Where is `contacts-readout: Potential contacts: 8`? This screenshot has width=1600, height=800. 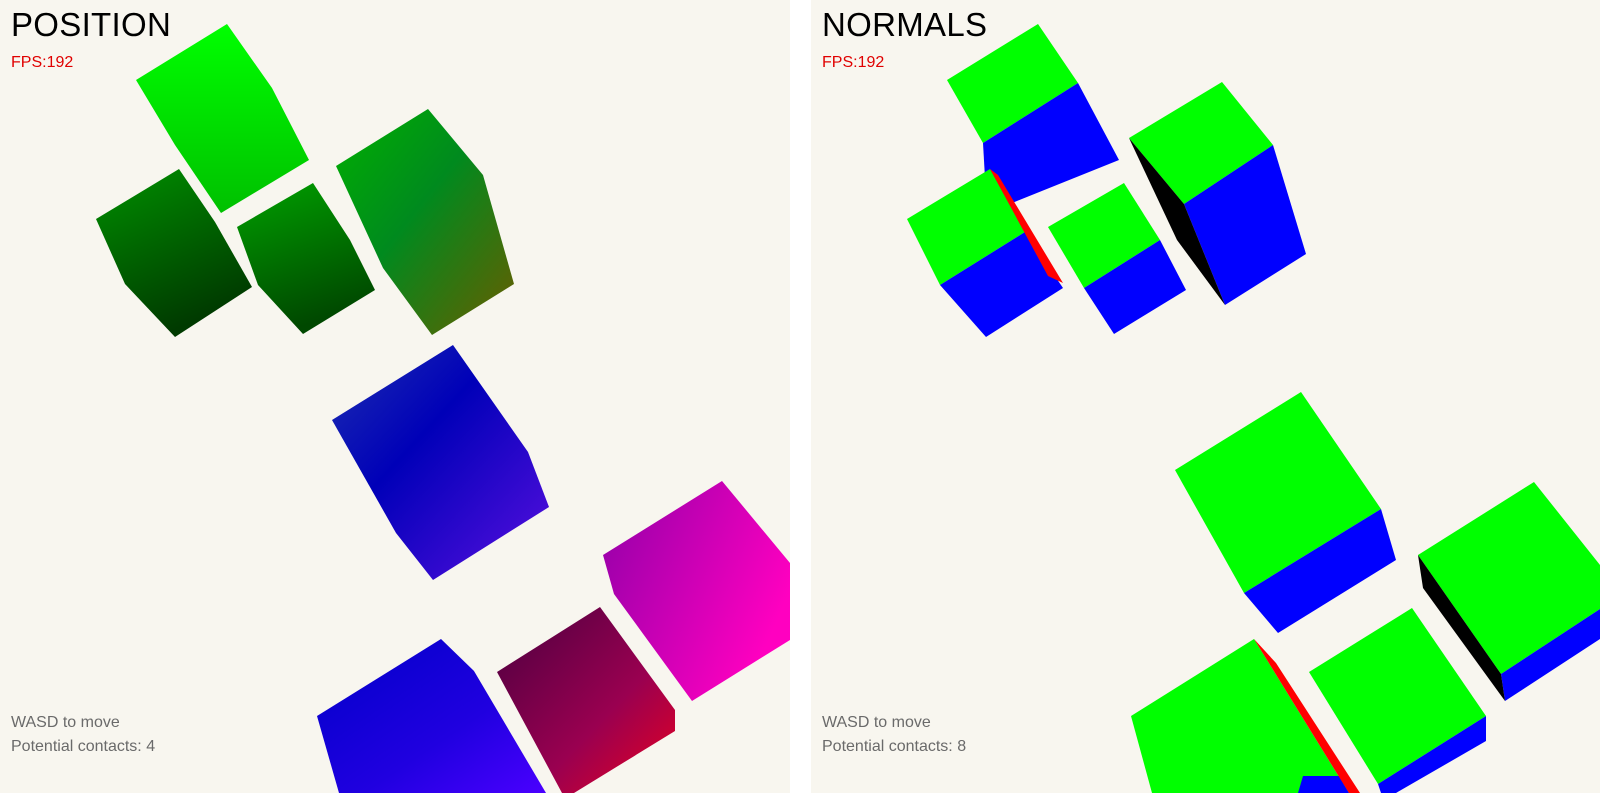
contacts-readout: Potential contacts: 8 is located at coordinates (894, 747).